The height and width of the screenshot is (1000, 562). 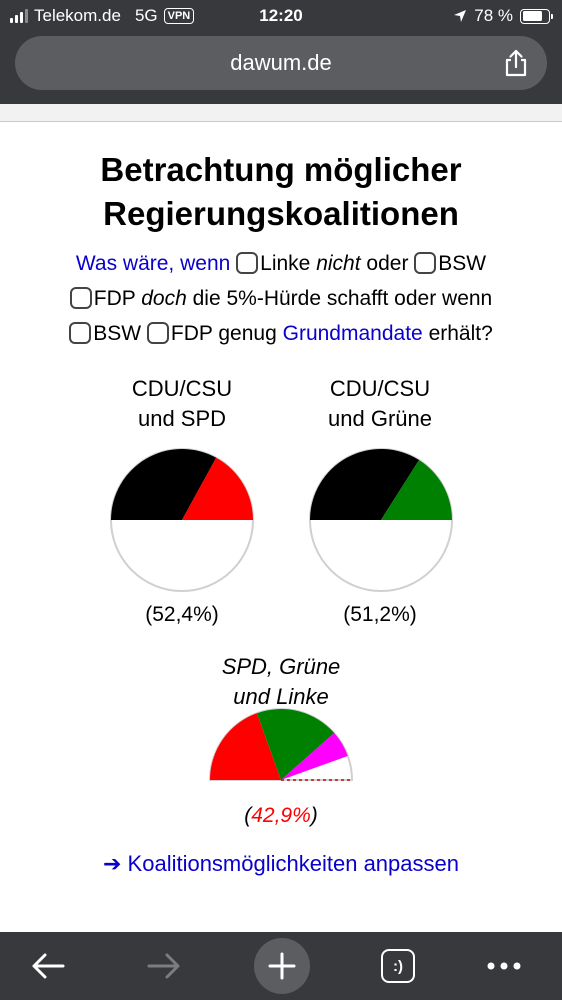 I want to click on status-time: 12:20, so click(x=281, y=15).